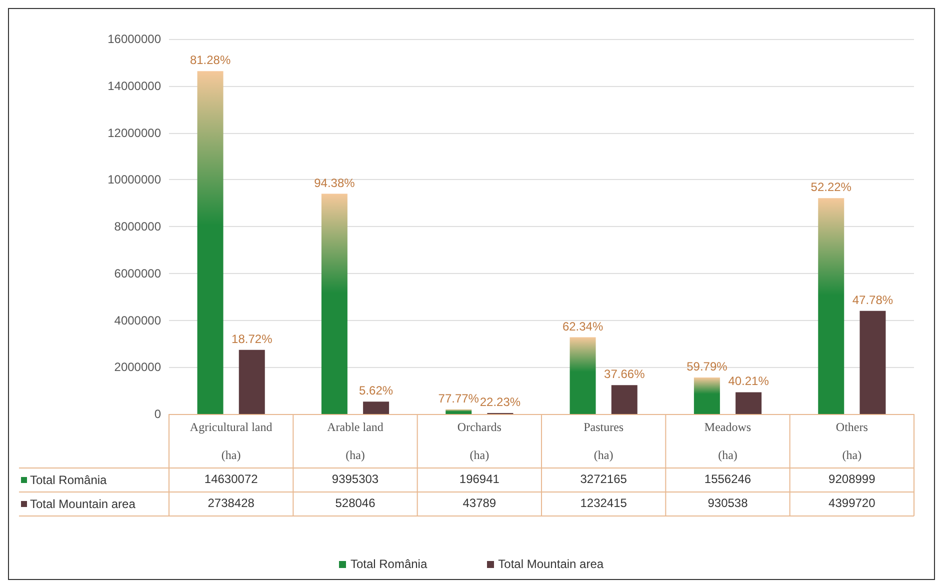  What do you see at coordinates (707, 367) in the screenshot?
I see `annotation: 59.79%` at bounding box center [707, 367].